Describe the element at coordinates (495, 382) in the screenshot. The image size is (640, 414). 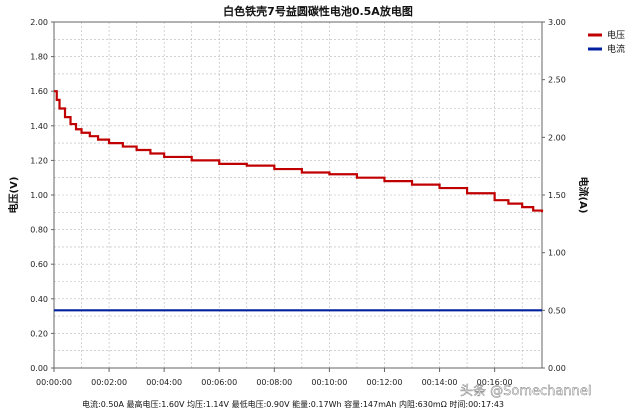
I see `x-tick-label: 00:16:00` at that location.